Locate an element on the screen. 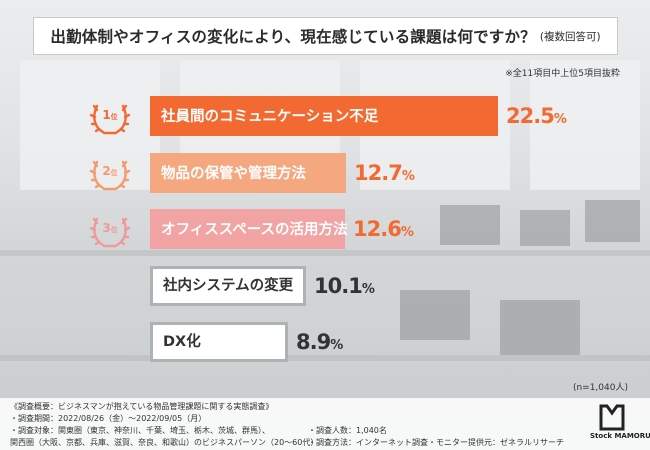  question-subtitle: (複数回答可) is located at coordinates (570, 36).